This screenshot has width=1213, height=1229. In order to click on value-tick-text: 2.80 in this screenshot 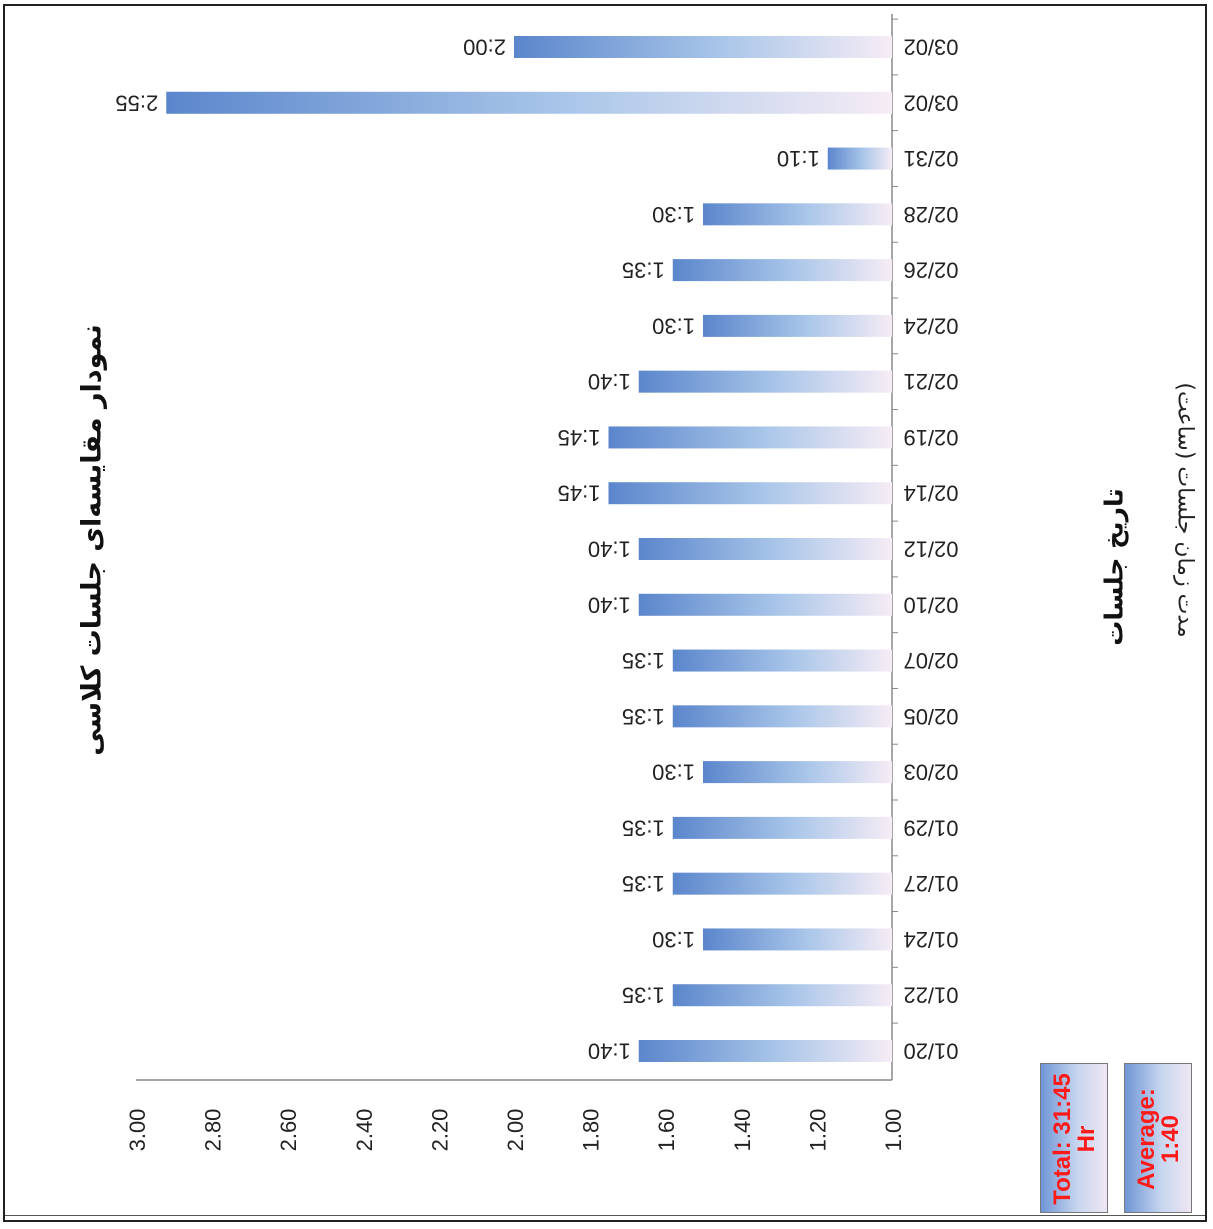, I will do `click(213, 1130)`.